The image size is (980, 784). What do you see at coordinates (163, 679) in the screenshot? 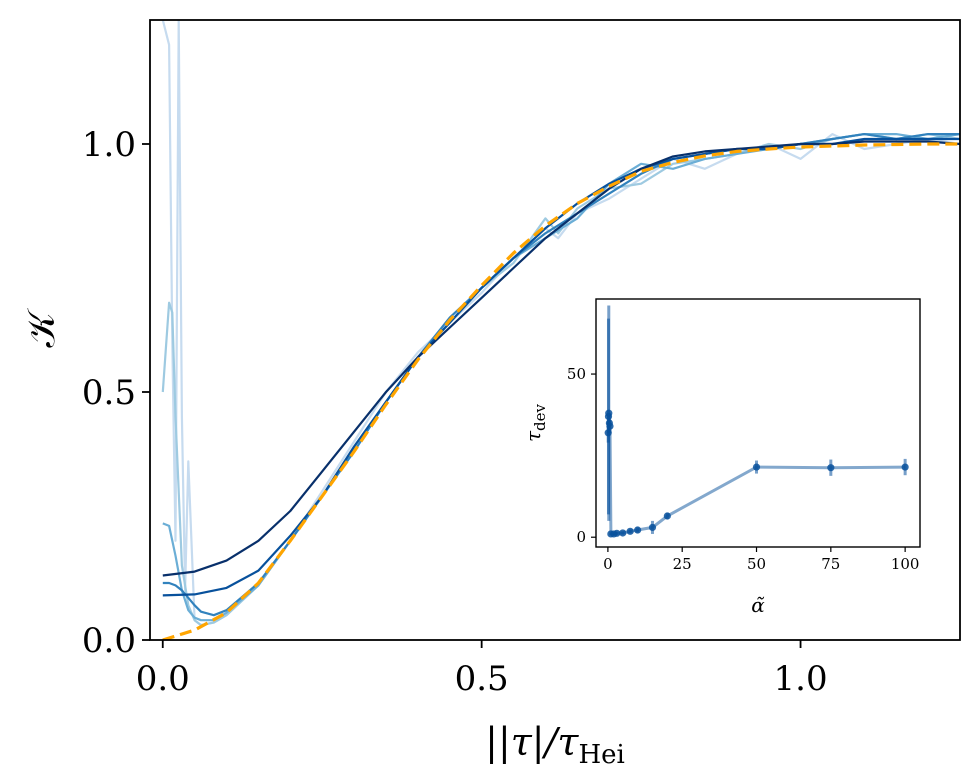
I see `main-x-tick-label: 0.0` at bounding box center [163, 679].